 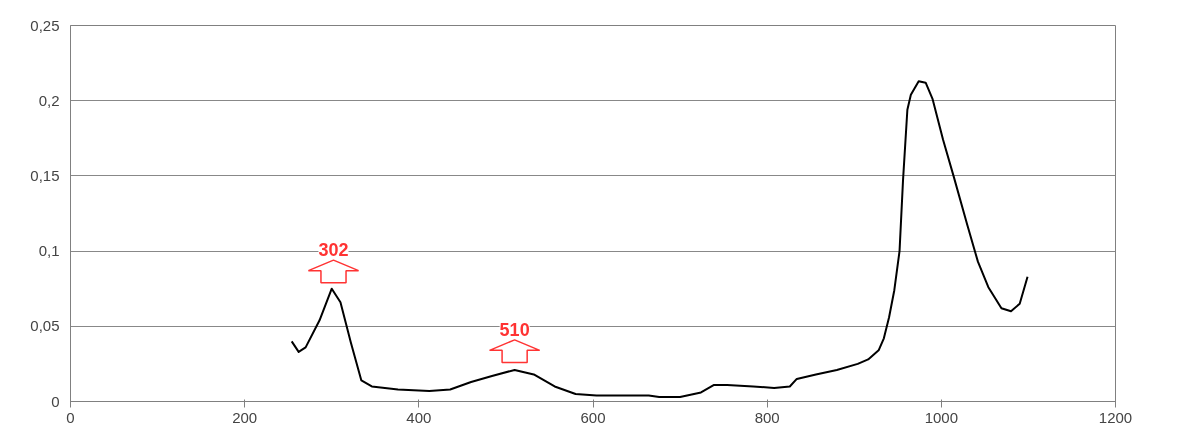 I want to click on annotation: 302, so click(x=333, y=250).